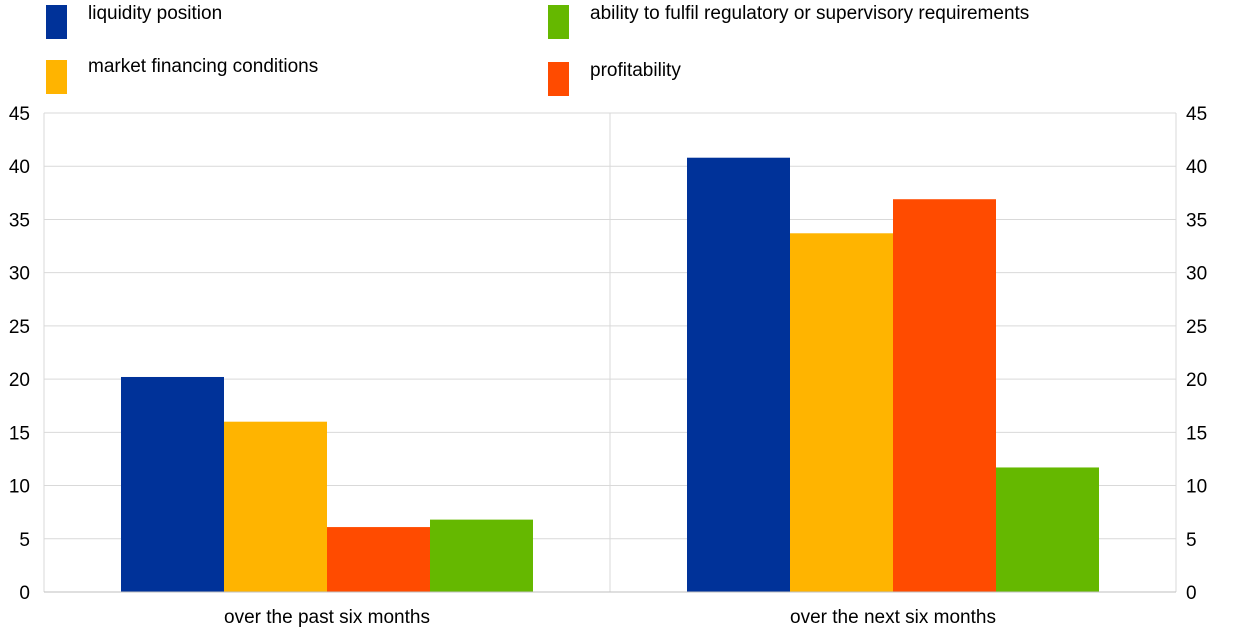 The image size is (1240, 638). What do you see at coordinates (1196, 354) in the screenshot?
I see `y-axis-right-labels: 0 5 10 15 20 25 30 35 40 45` at bounding box center [1196, 354].